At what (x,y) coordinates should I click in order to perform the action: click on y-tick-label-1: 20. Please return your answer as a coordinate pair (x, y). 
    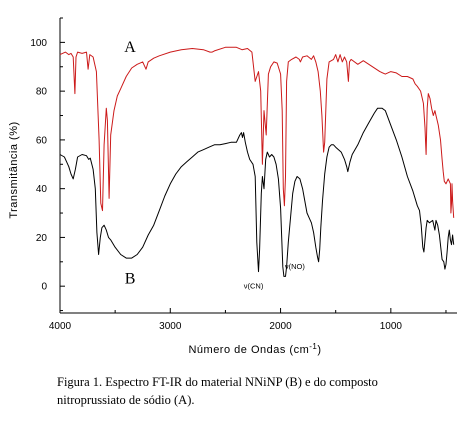
    Looking at the image, I should click on (42, 238).